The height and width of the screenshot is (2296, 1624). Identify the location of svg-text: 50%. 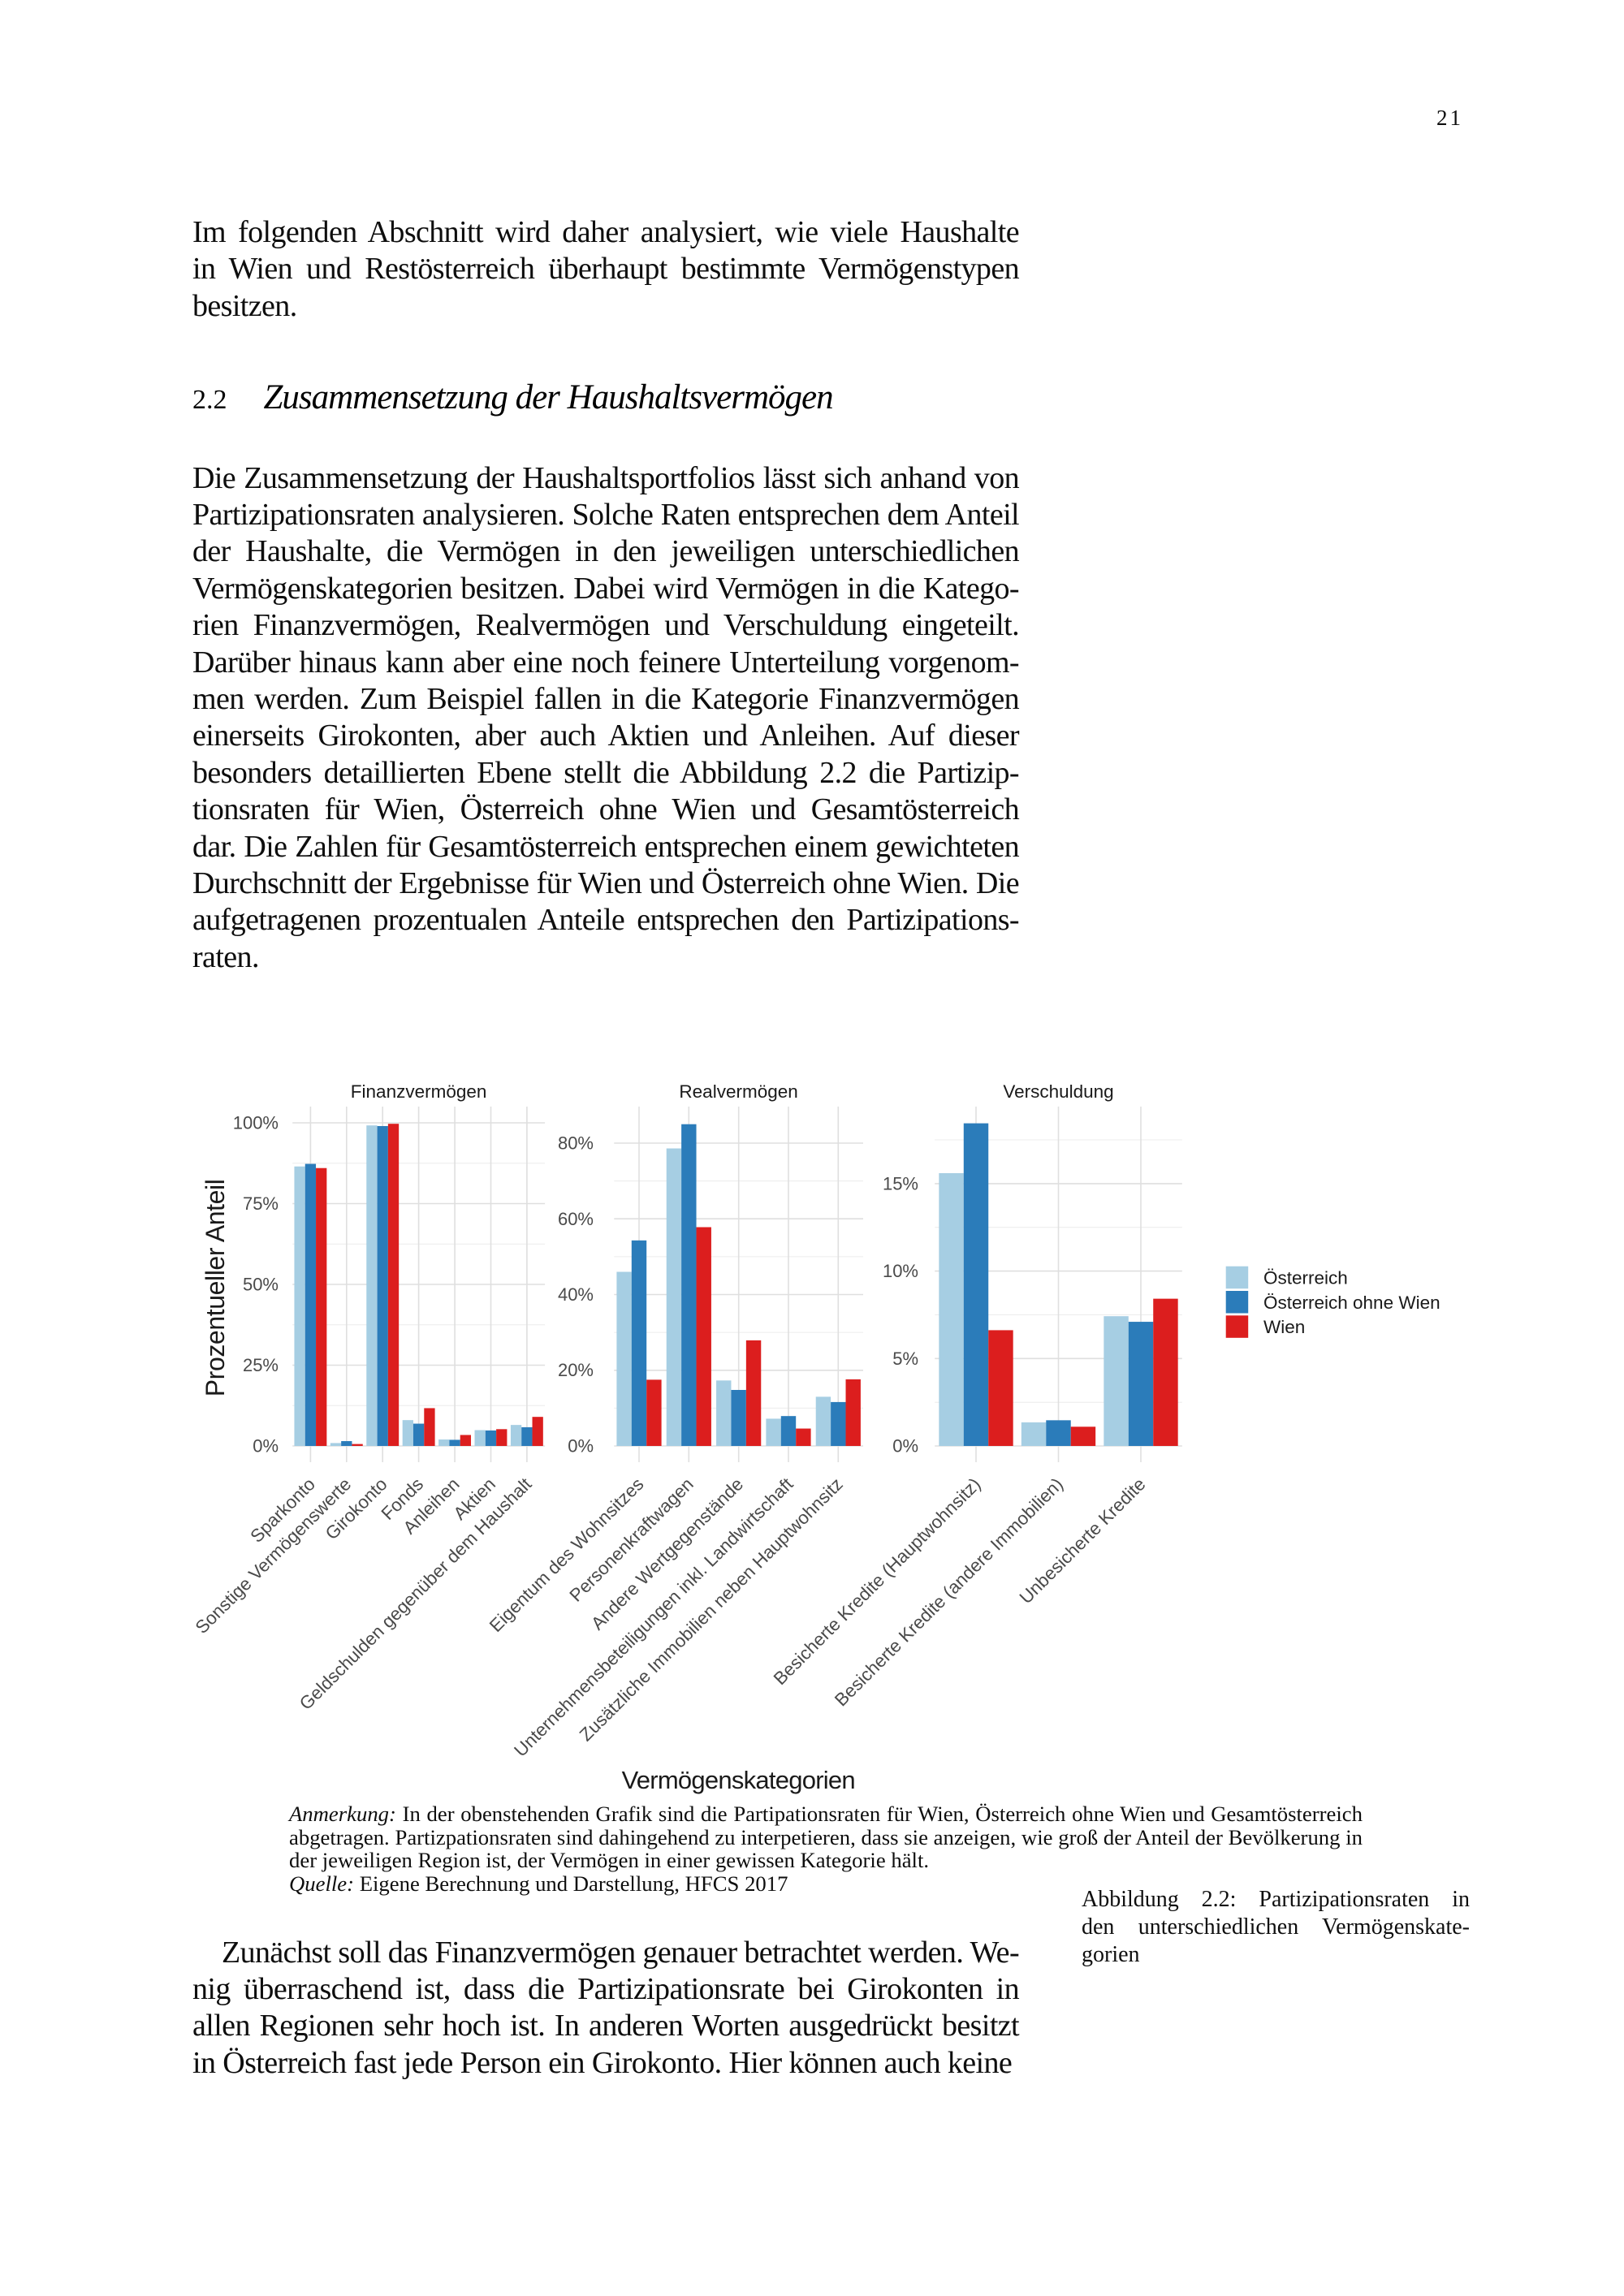
(261, 1285).